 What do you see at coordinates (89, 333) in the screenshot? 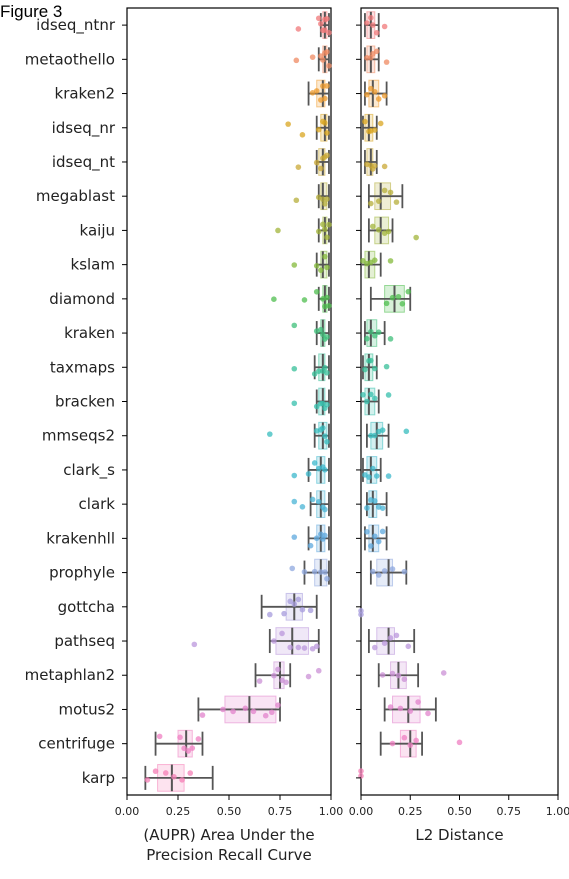
I see `y-tick-label: kraken` at bounding box center [89, 333].